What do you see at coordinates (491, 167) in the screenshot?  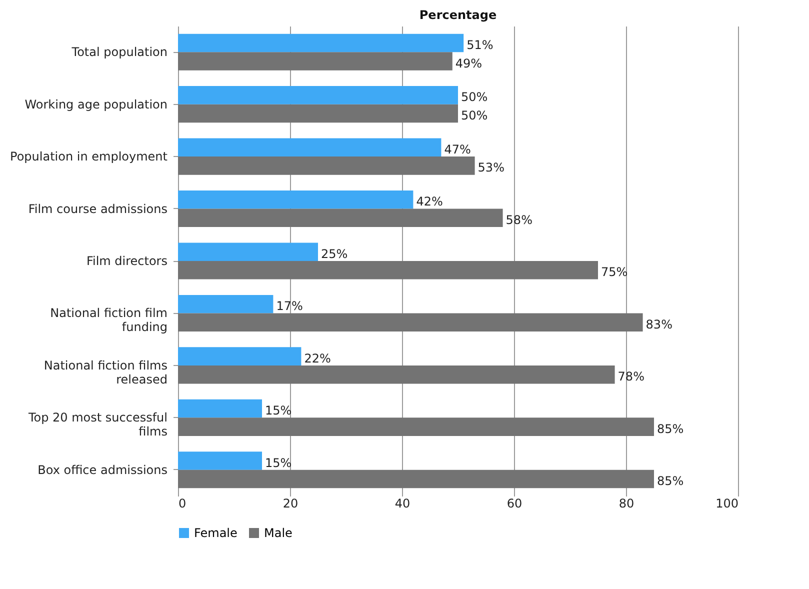 I see `data-label: 53%` at bounding box center [491, 167].